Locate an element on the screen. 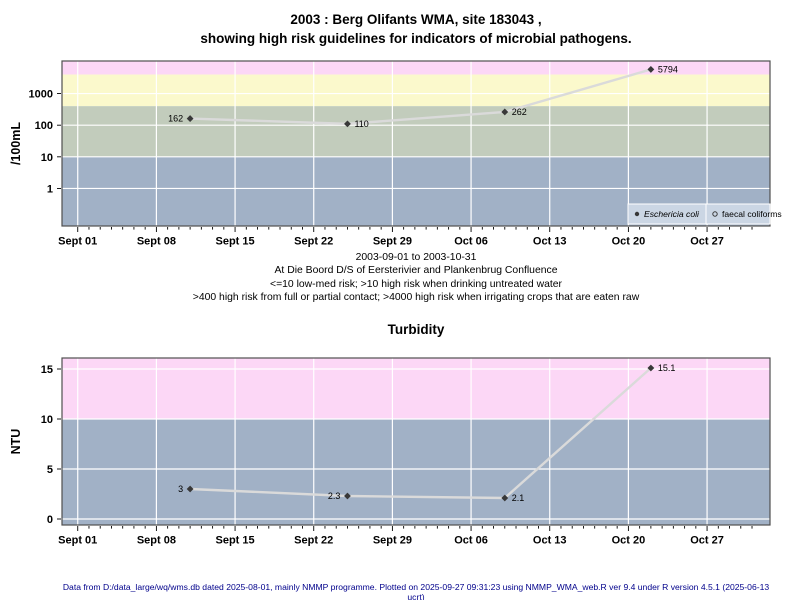 Image resolution: width=800 pixels, height=600 pixels. y-tick-label: 0 is located at coordinates (50, 520).